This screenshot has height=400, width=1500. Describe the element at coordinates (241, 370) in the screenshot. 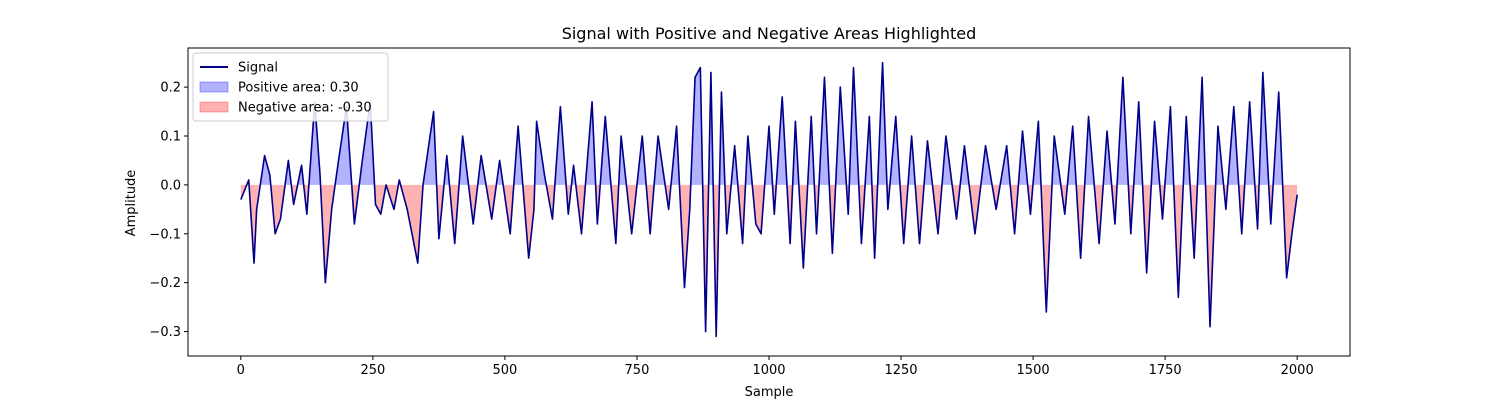

I see `x-tick-label: 0` at that location.